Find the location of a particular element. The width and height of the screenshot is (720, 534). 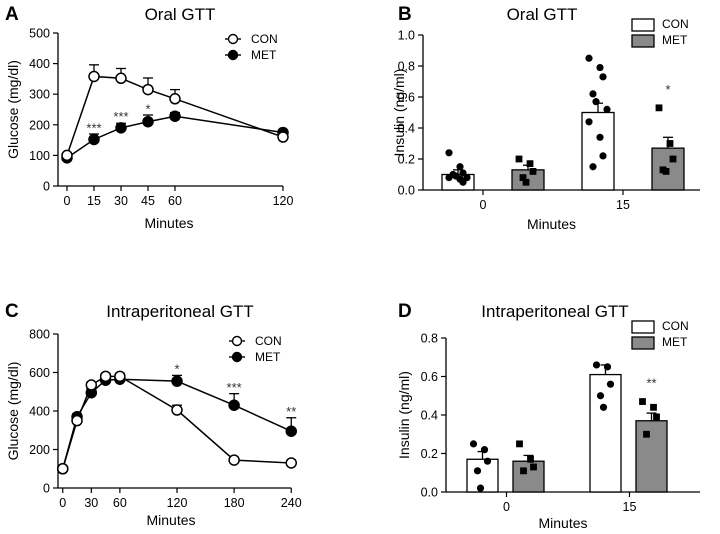

panel-letter: D is located at coordinates (405, 311).